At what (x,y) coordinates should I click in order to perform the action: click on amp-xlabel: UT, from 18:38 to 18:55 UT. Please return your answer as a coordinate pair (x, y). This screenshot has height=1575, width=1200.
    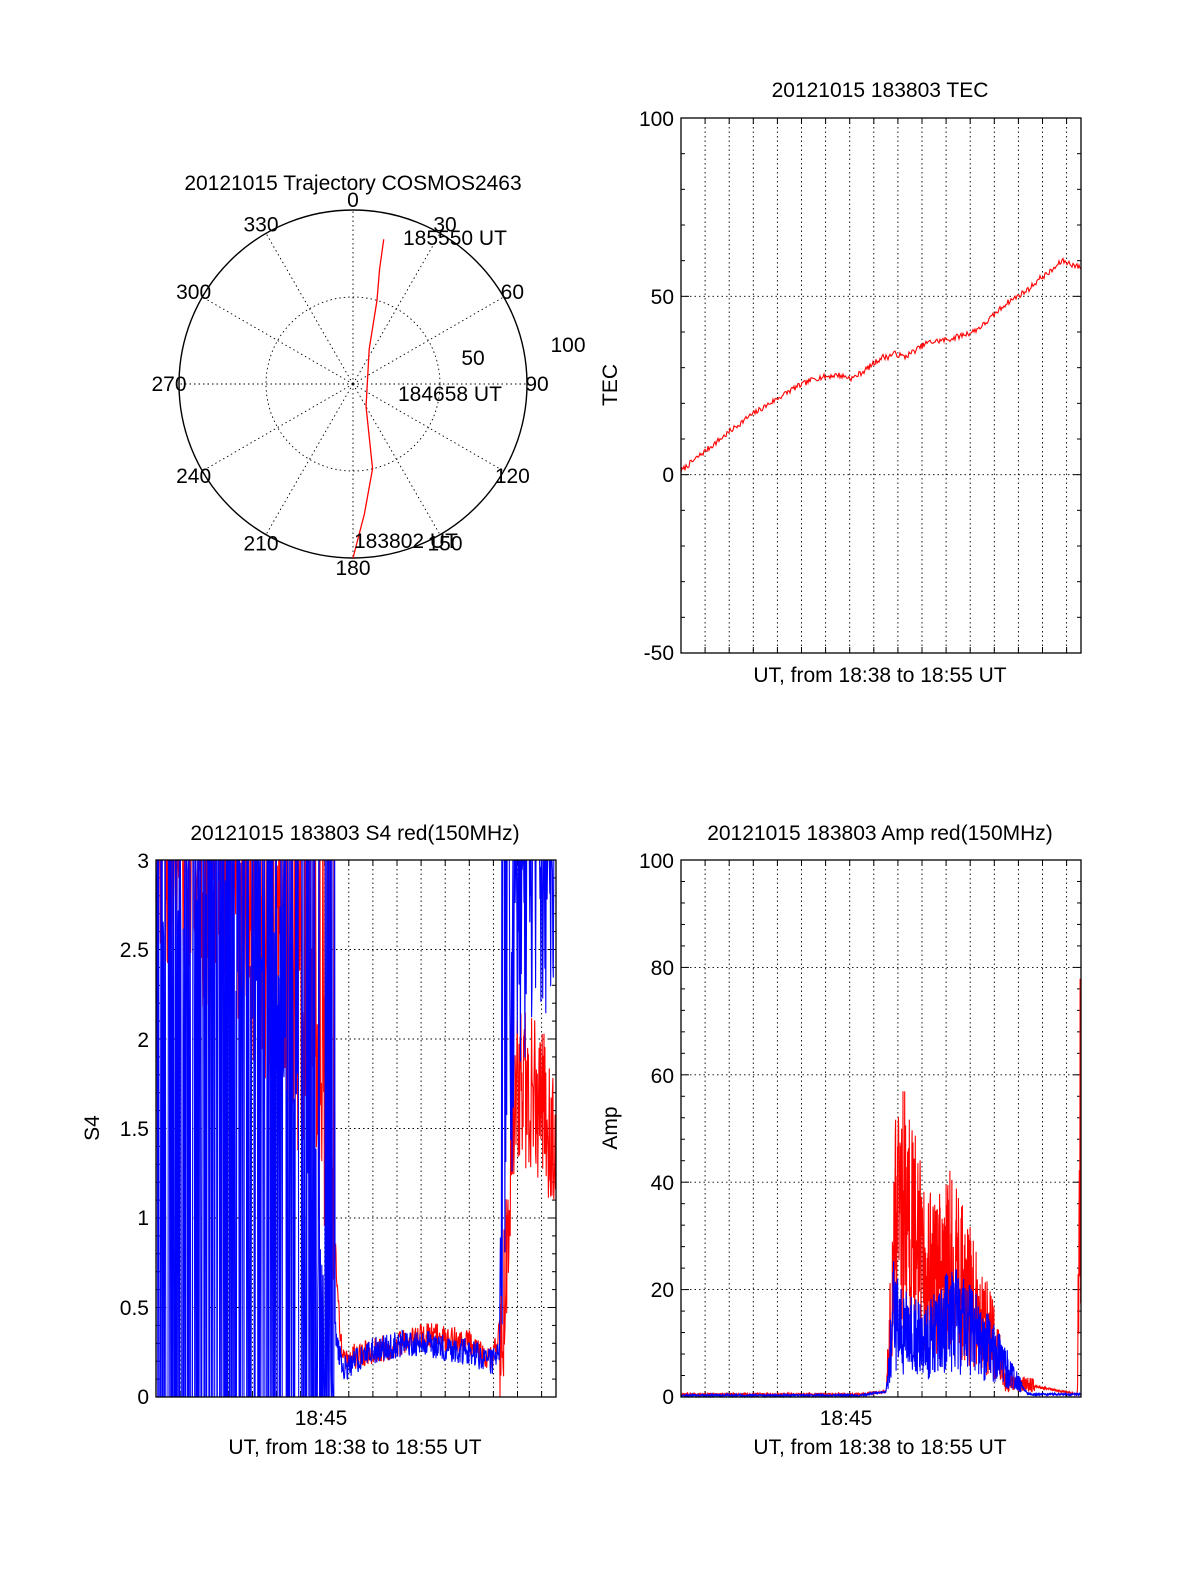
    Looking at the image, I should click on (879, 1447).